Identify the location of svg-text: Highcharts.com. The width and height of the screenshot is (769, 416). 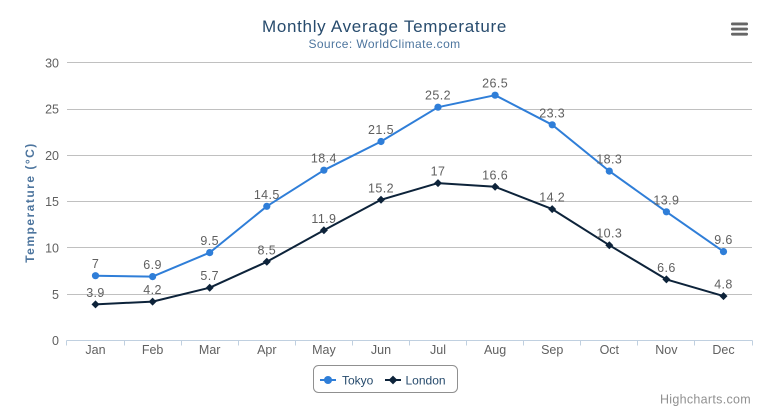
(705, 400).